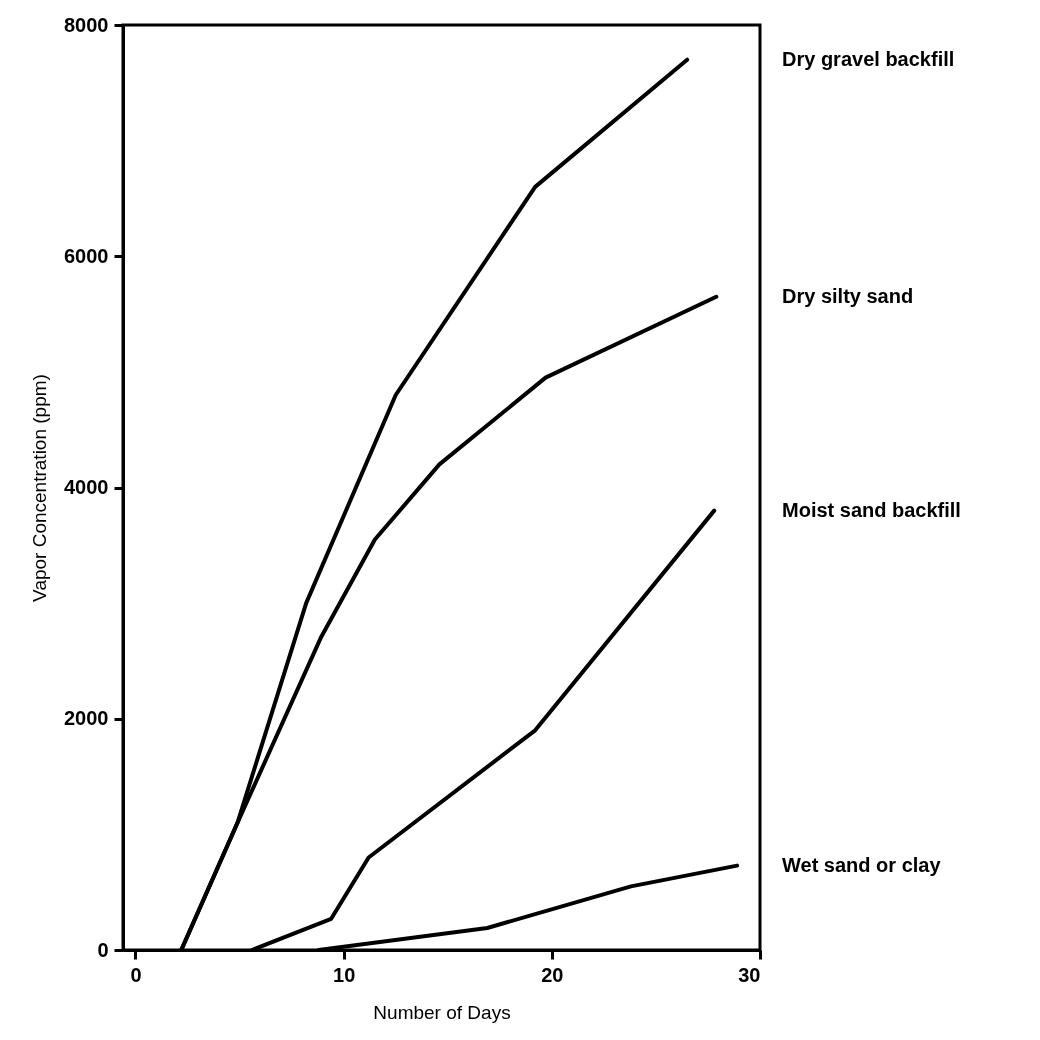 The width and height of the screenshot is (1040, 1040). Describe the element at coordinates (848, 295) in the screenshot. I see `text: Dry silty sand` at that location.